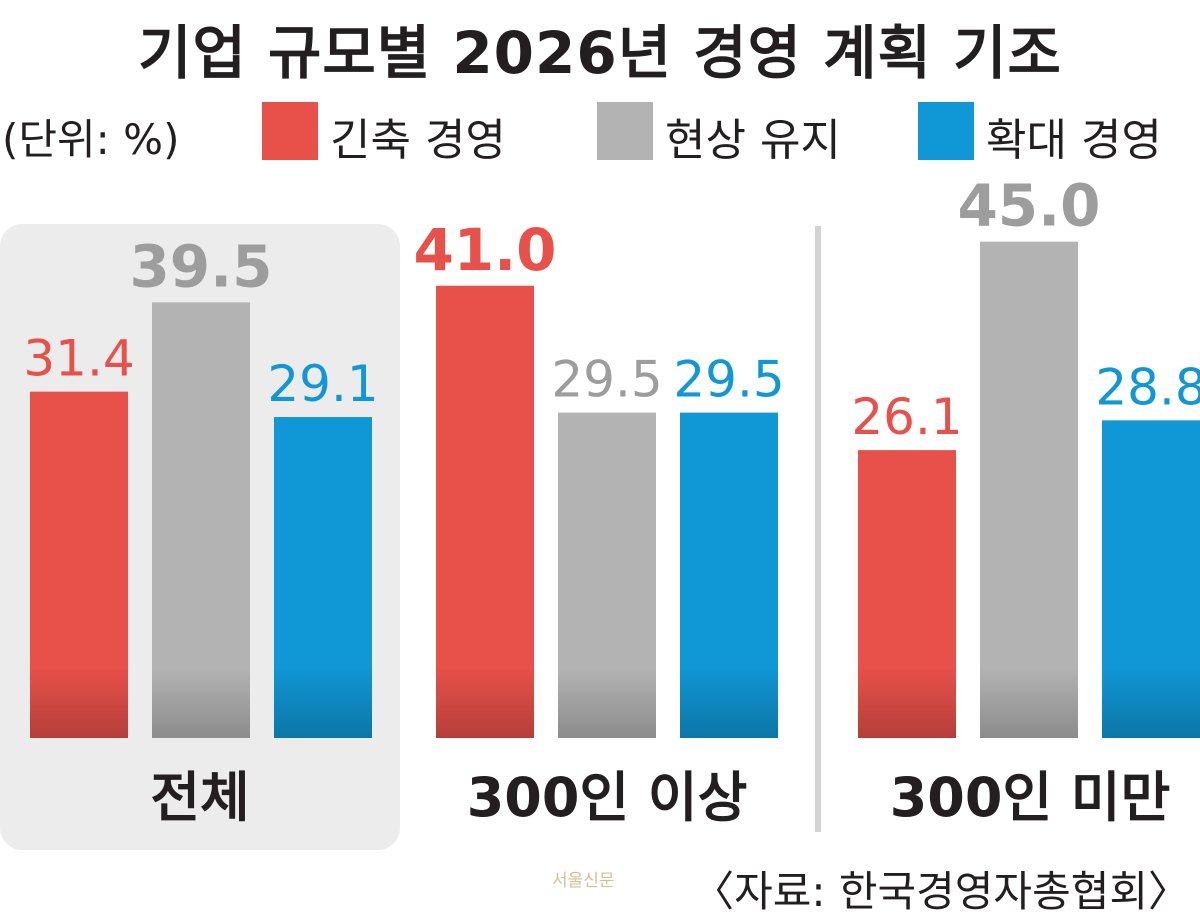 The width and height of the screenshot is (1200, 921). What do you see at coordinates (728, 380) in the screenshot?
I see `value-label-expansion-1: 29.5` at bounding box center [728, 380].